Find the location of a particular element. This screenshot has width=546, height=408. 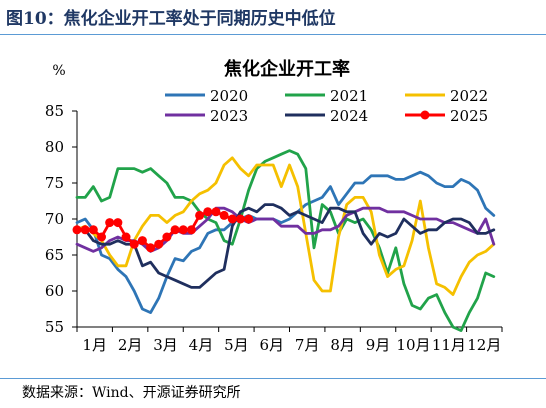

legend-entry: 2022 is located at coordinates (446, 96).